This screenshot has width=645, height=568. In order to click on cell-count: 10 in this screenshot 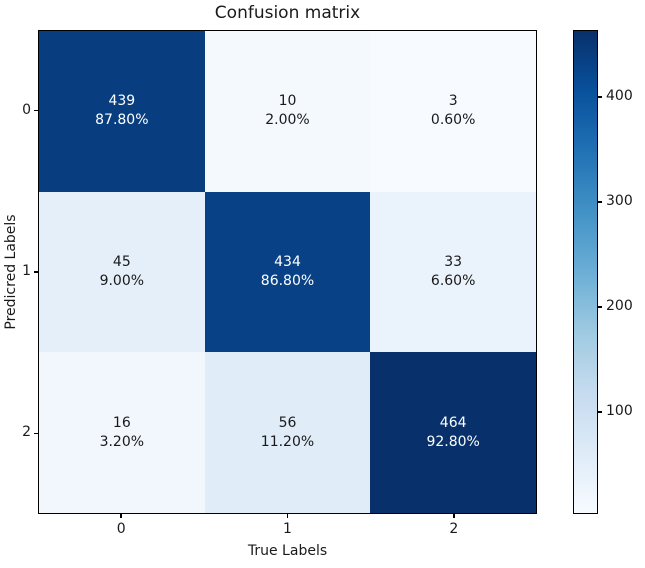, I will do `click(287, 101)`.